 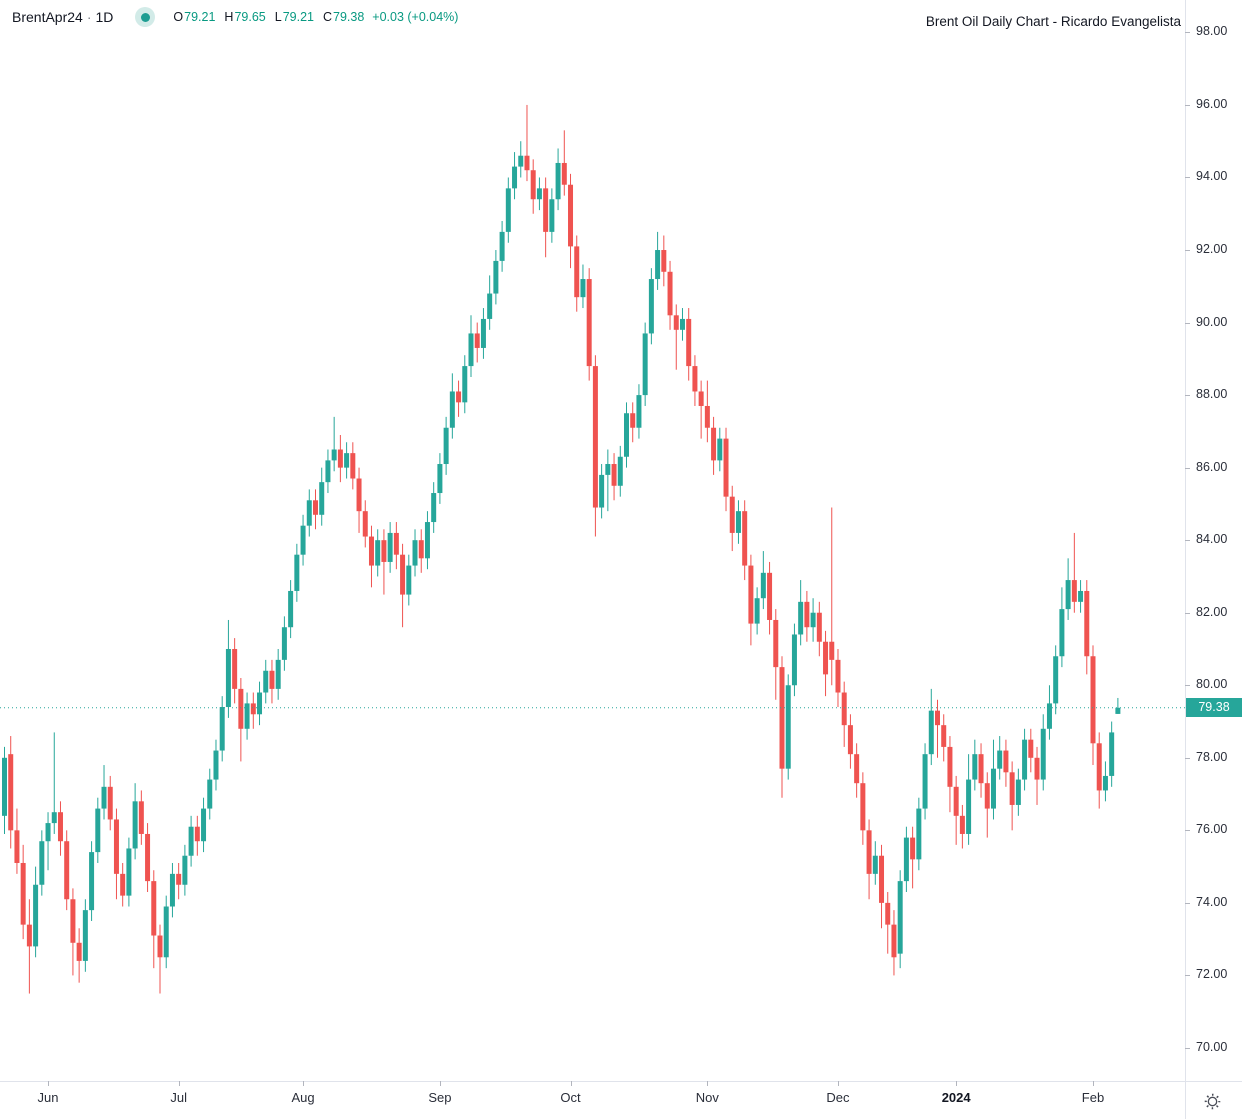 I want to click on time-axis-label: Feb, so click(x=1093, y=1097).